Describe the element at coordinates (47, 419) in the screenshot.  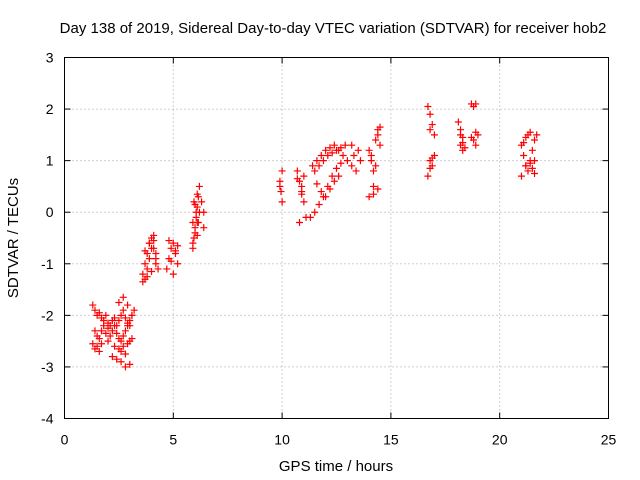
I see `y-tick-label: -4` at that location.